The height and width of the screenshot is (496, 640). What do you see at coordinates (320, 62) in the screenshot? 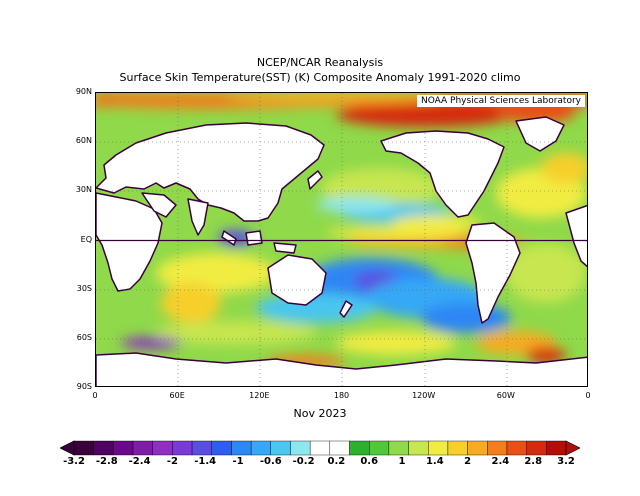
I see `map-title: NCEP/NCAR Reanalysis` at bounding box center [320, 62].